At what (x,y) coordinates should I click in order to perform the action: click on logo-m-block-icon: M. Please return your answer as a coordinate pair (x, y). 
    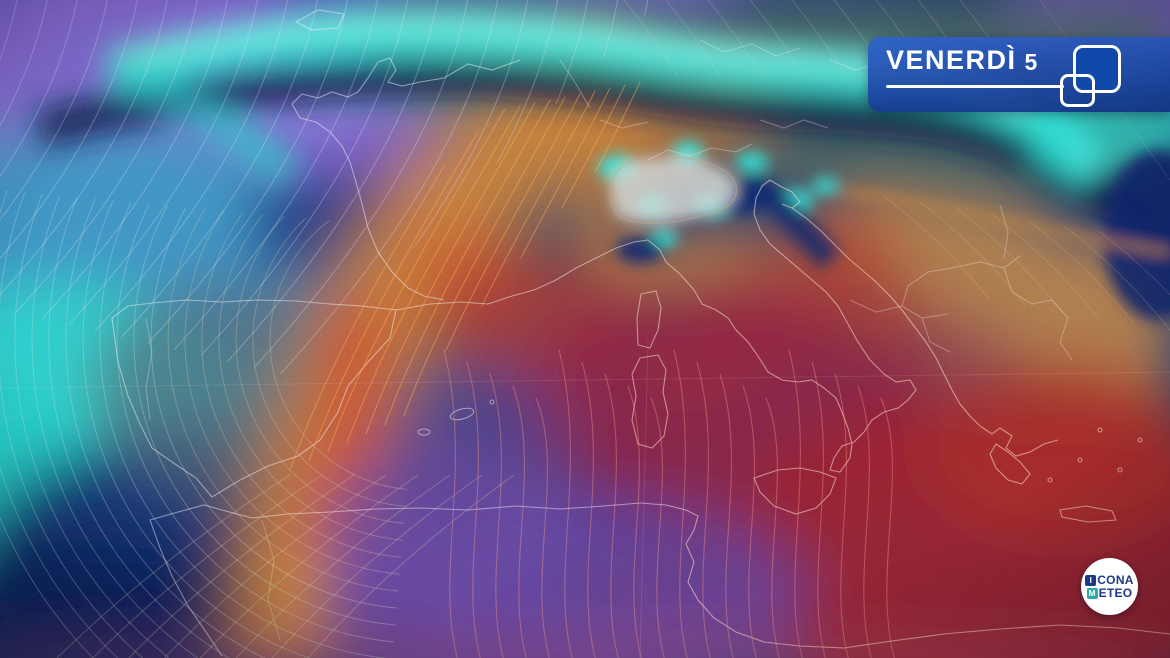
    Looking at the image, I should click on (1092, 593).